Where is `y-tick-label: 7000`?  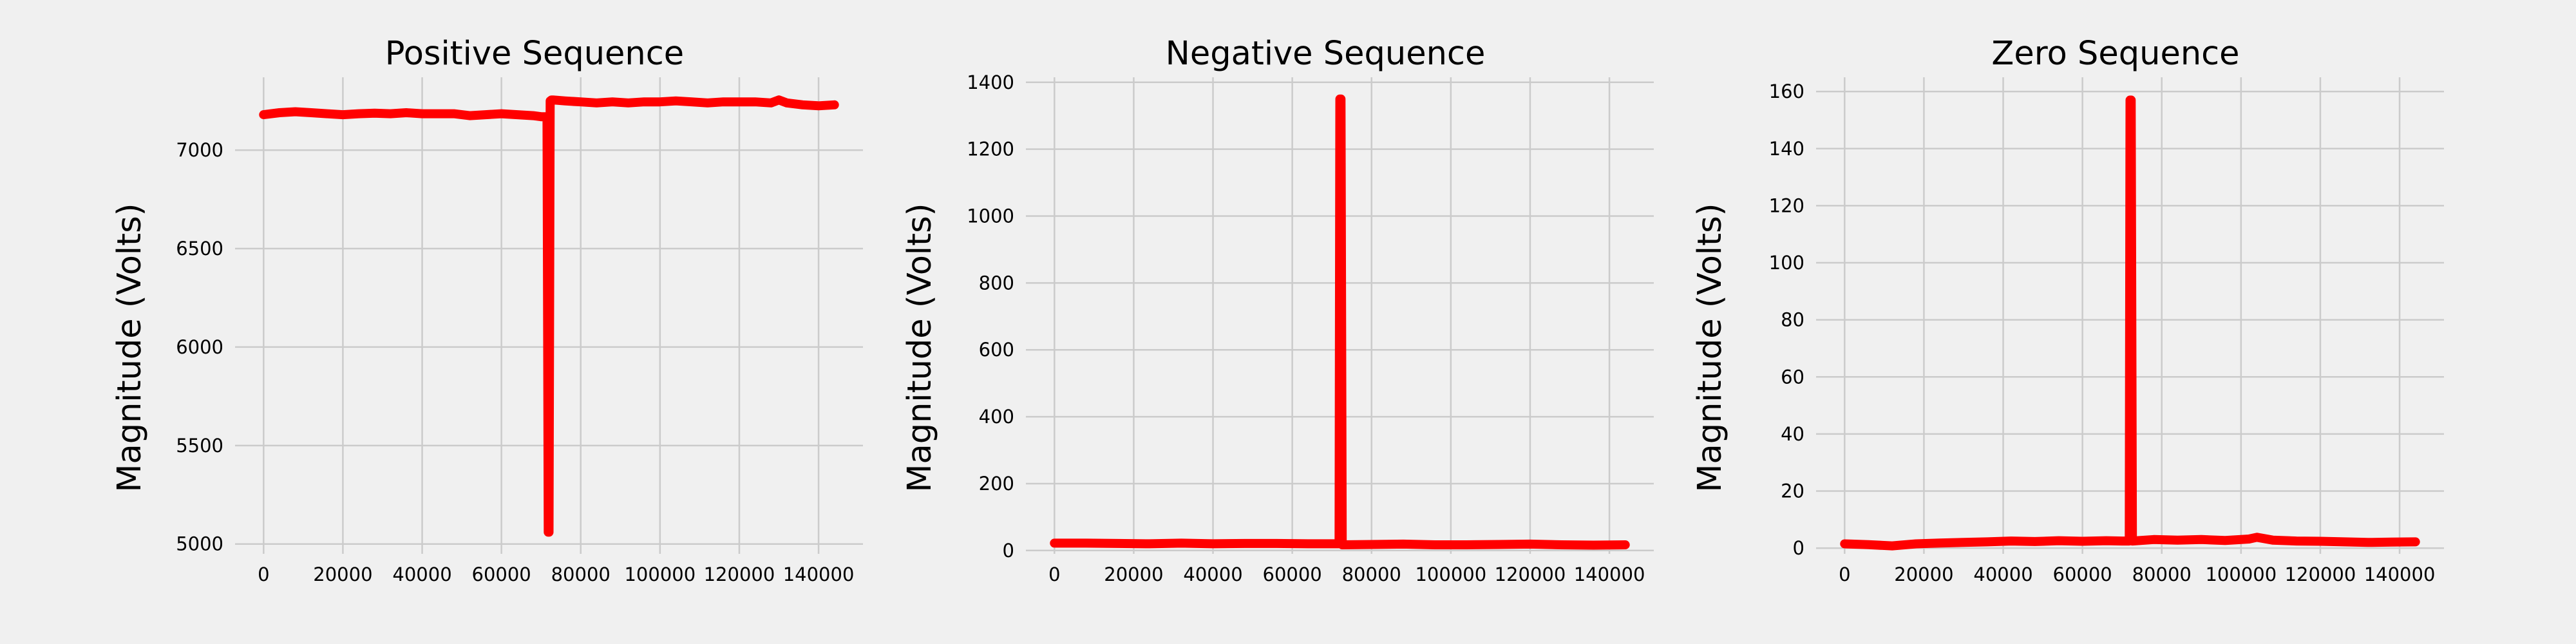 y-tick-label: 7000 is located at coordinates (199, 150).